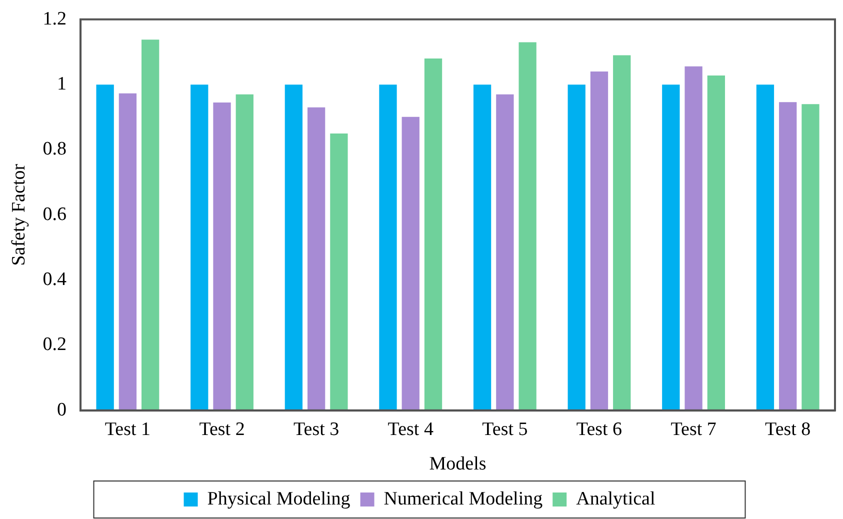 The width and height of the screenshot is (843, 519). I want to click on x-tick-label: Test 5, so click(505, 429).